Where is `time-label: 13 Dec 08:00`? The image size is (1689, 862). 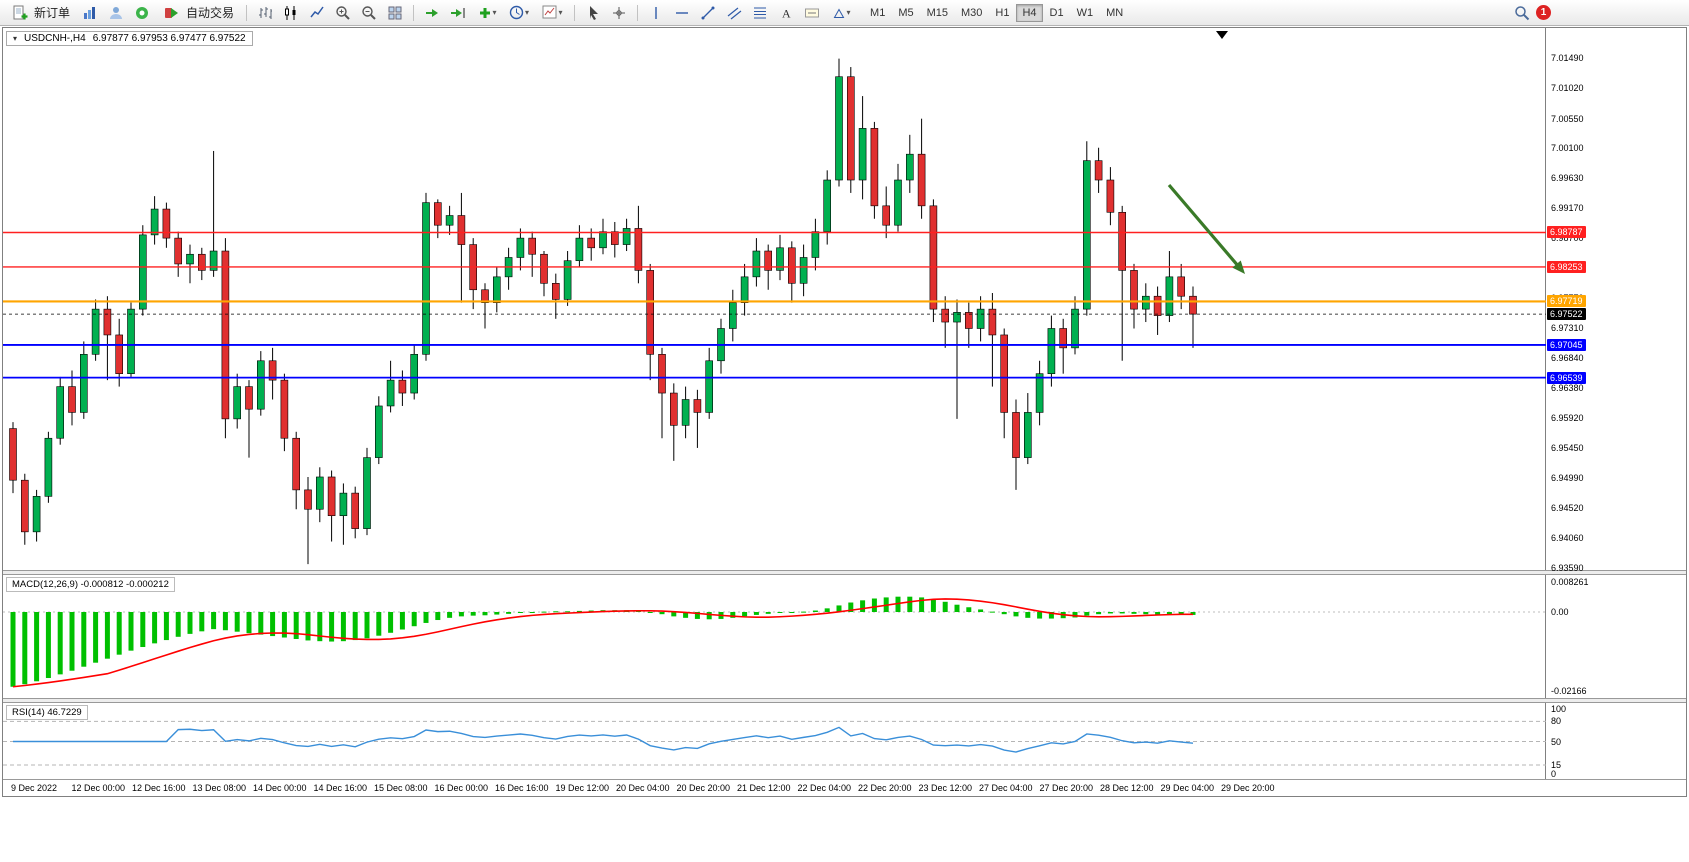 time-label: 13 Dec 08:00 is located at coordinates (219, 788).